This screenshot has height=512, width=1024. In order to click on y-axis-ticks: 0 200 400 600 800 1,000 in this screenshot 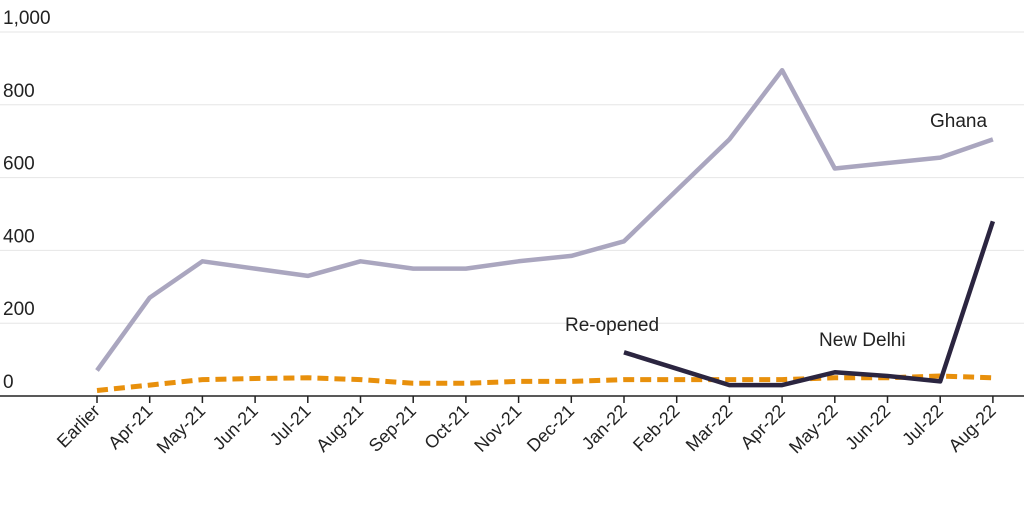, I will do `click(27, 200)`.